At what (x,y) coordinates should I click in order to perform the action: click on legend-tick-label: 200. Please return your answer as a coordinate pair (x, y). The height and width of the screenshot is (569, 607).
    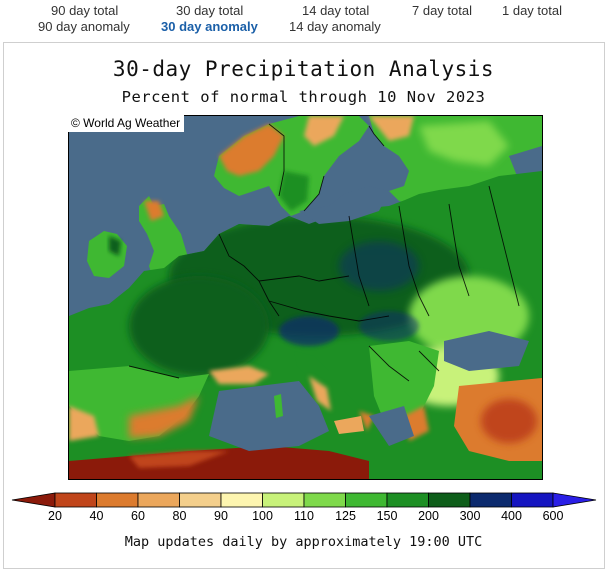
    Looking at the image, I should click on (428, 516).